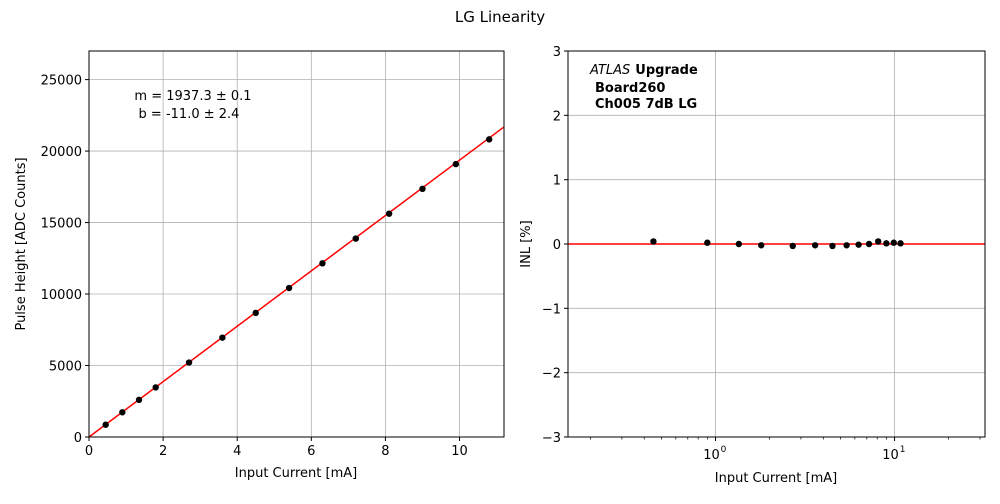 The width and height of the screenshot is (1000, 504). Describe the element at coordinates (189, 114) in the screenshot. I see `intercept-annotation: b = -11.0 ± 2.4` at that location.